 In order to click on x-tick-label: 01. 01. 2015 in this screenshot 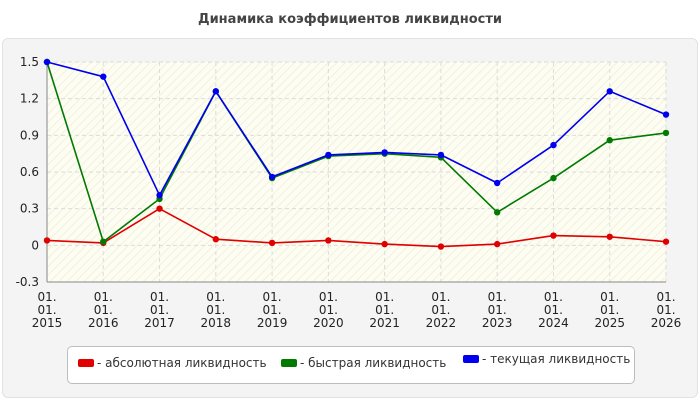, I will do `click(47, 310)`.